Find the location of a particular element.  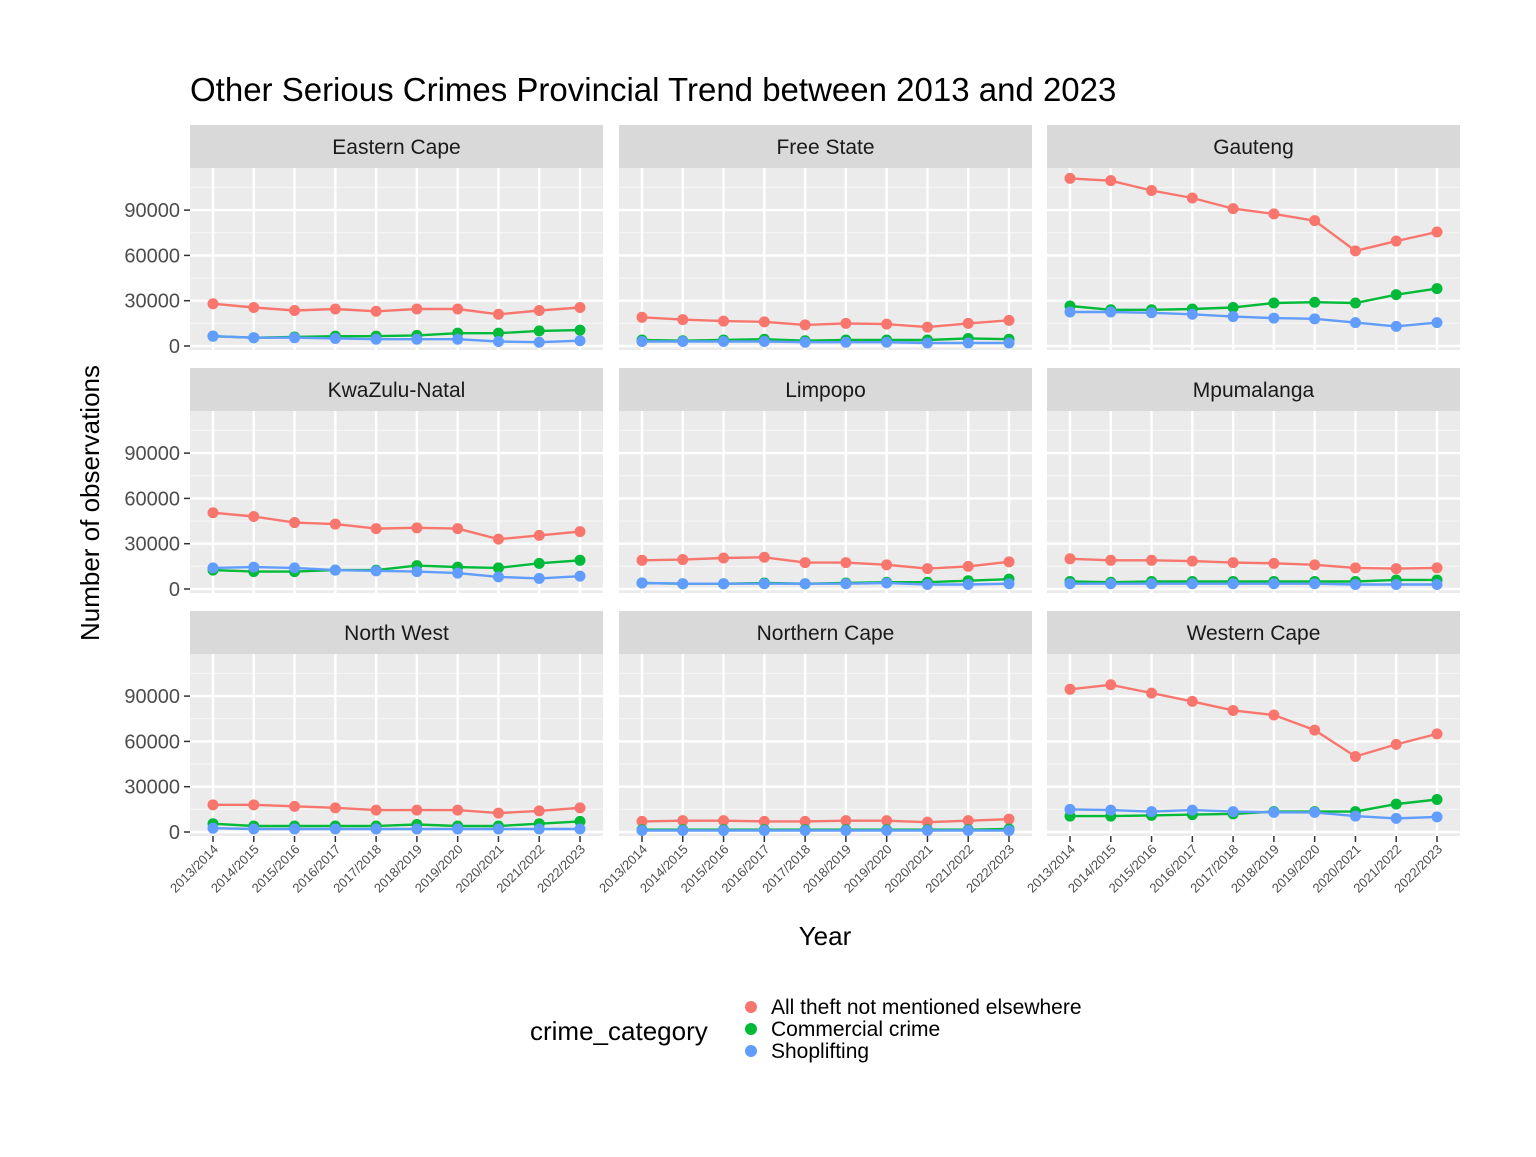

facet-label: Free State is located at coordinates (825, 147).